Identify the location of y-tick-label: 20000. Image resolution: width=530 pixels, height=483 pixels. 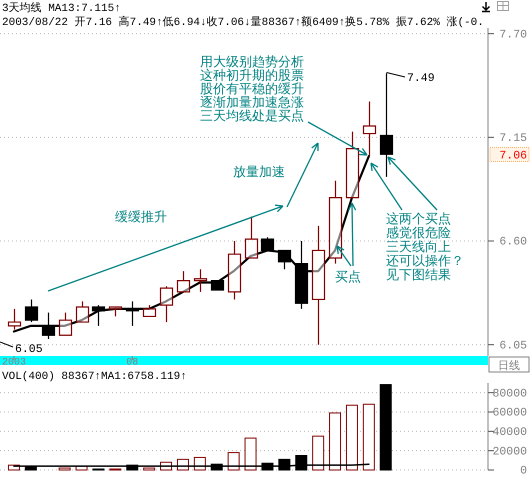
(510, 451).